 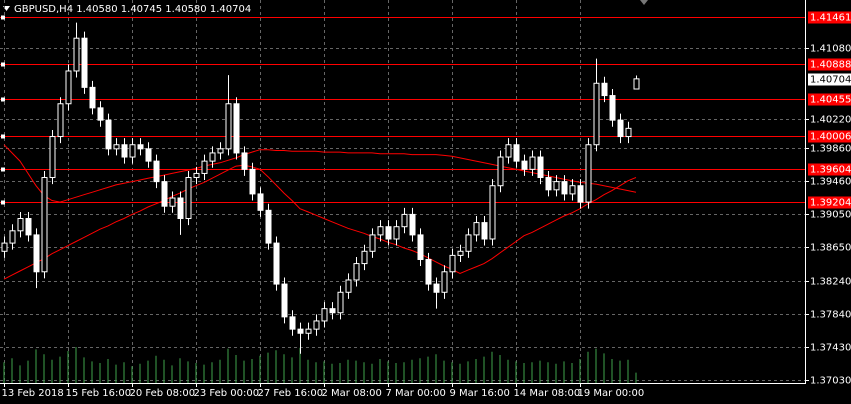 I want to click on last-price-label: 1.40704, so click(x=830, y=80).